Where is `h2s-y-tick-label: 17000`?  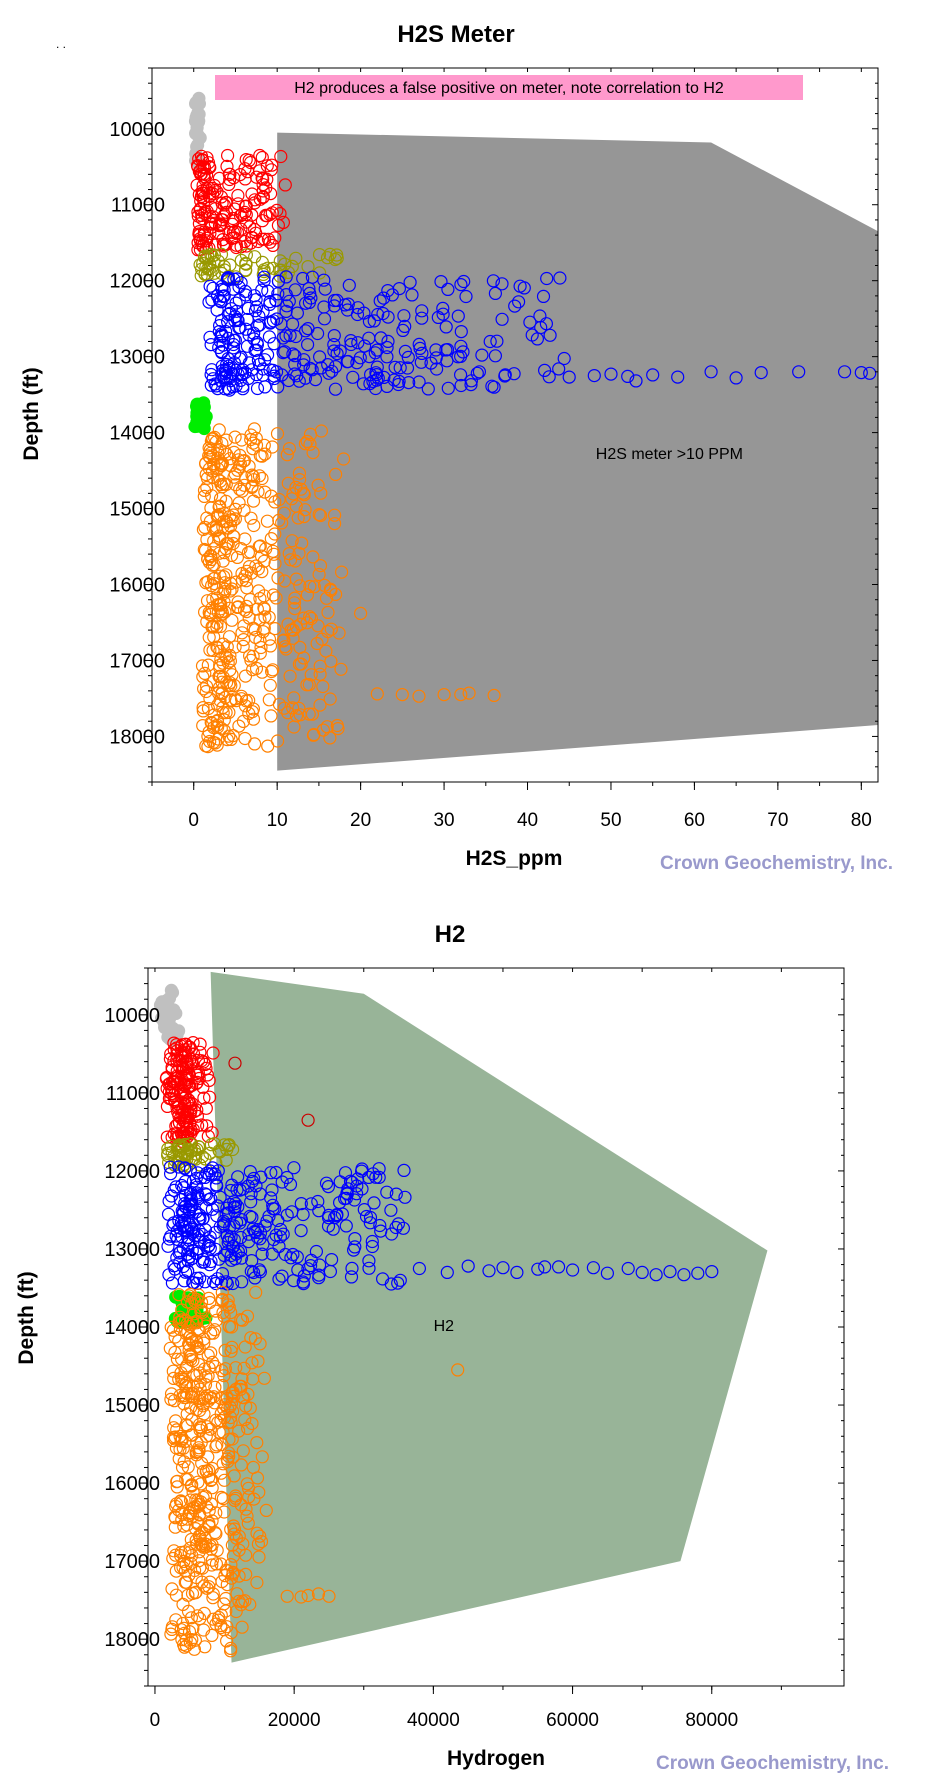
h2s-y-tick-label: 17000 is located at coordinates (137, 661).